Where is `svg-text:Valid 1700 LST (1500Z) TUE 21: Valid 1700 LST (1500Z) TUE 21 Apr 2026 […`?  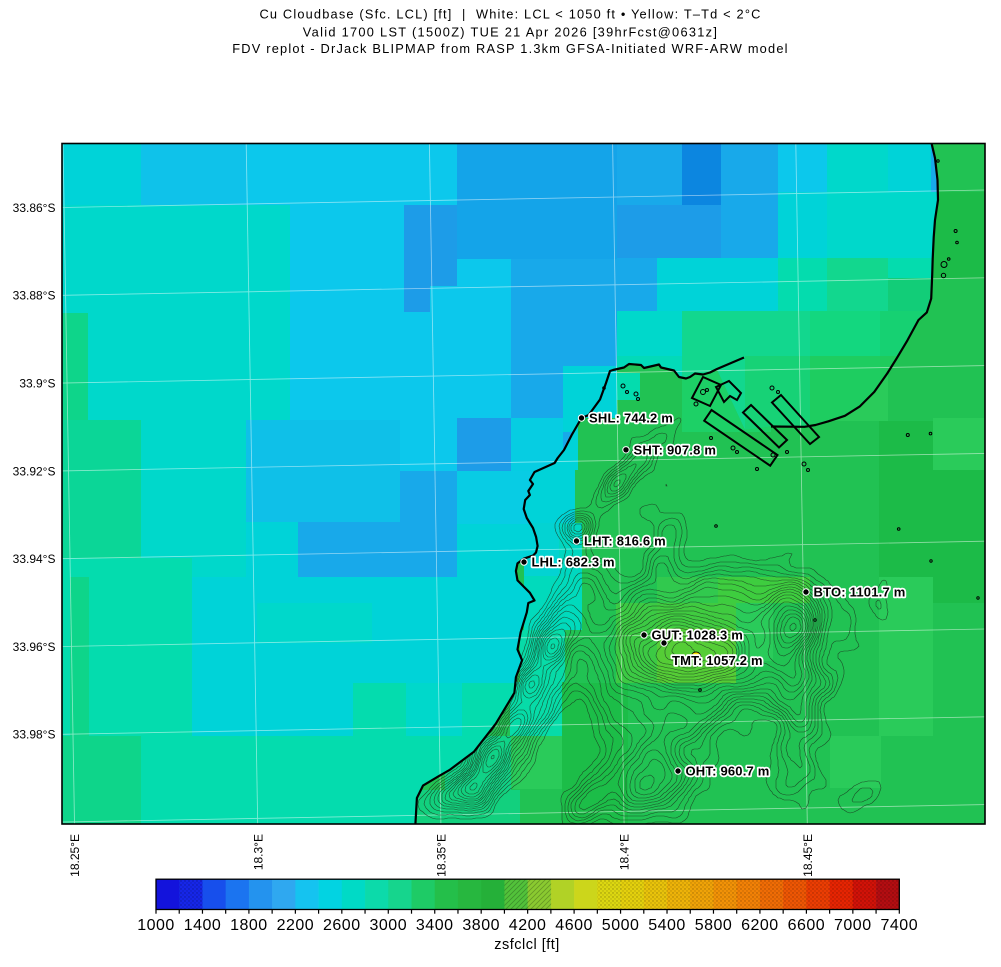 svg-text:Valid 1700 LST (1500Z) TUE 21: Valid 1700 LST (1500Z) TUE 21 Apr 2026 [… is located at coordinates (510, 32).